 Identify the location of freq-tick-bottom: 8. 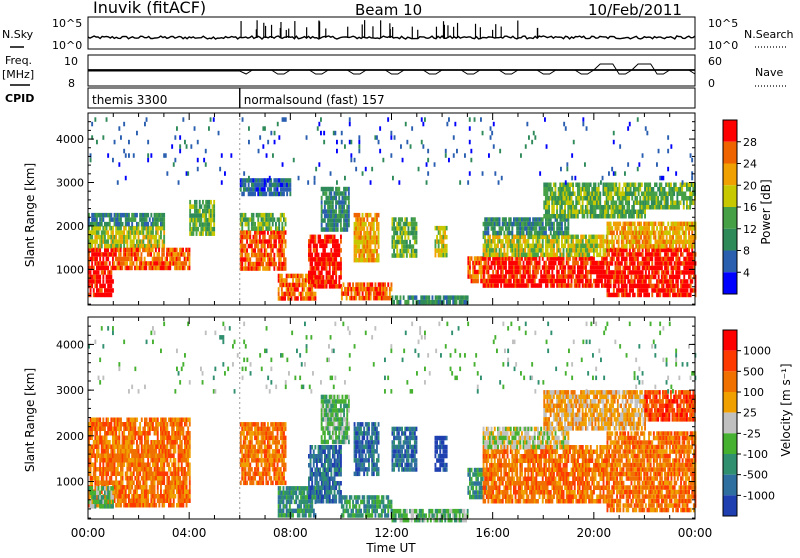
(71, 83).